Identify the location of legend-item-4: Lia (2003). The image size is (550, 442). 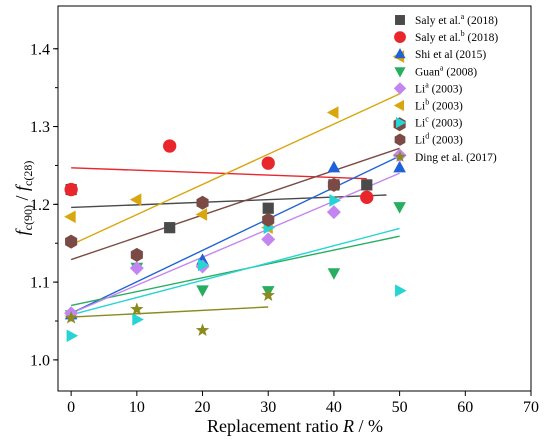
(428, 87).